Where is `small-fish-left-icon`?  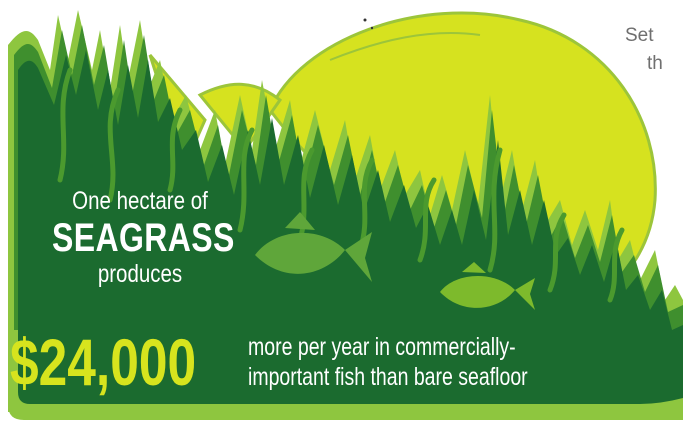
small-fish-left-icon is located at coordinates (313, 247).